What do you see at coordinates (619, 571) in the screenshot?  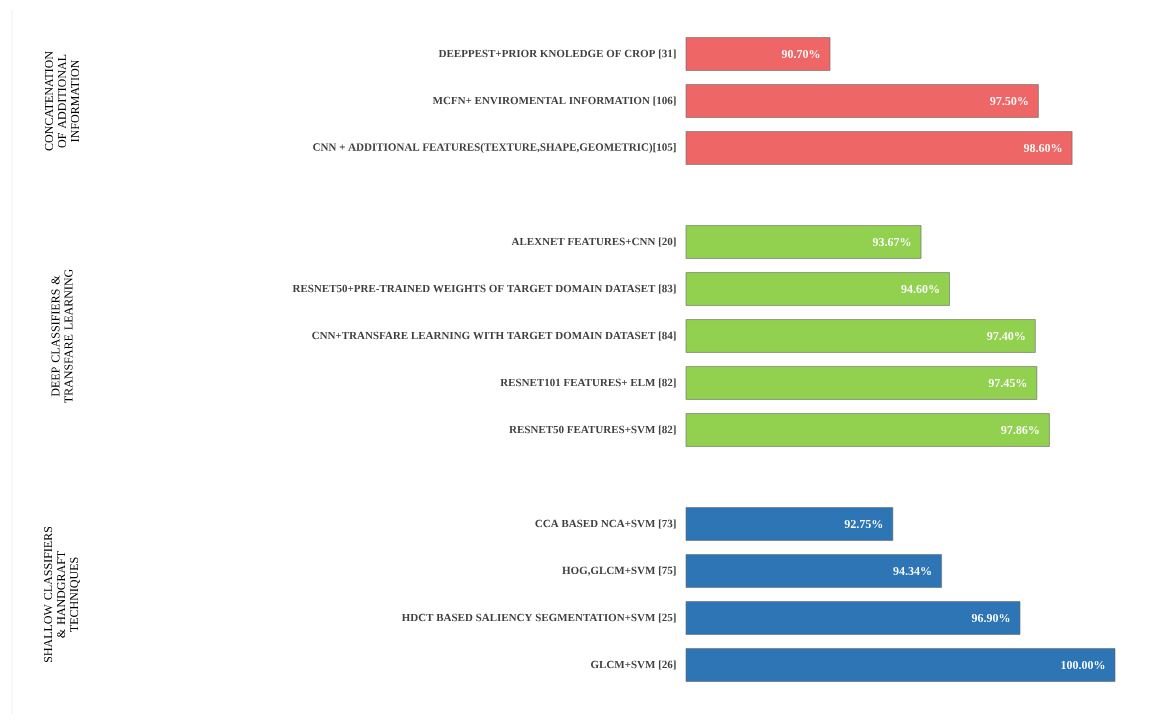 I see `y-tick-label: HOG,GLCM+SVM [75]` at bounding box center [619, 571].